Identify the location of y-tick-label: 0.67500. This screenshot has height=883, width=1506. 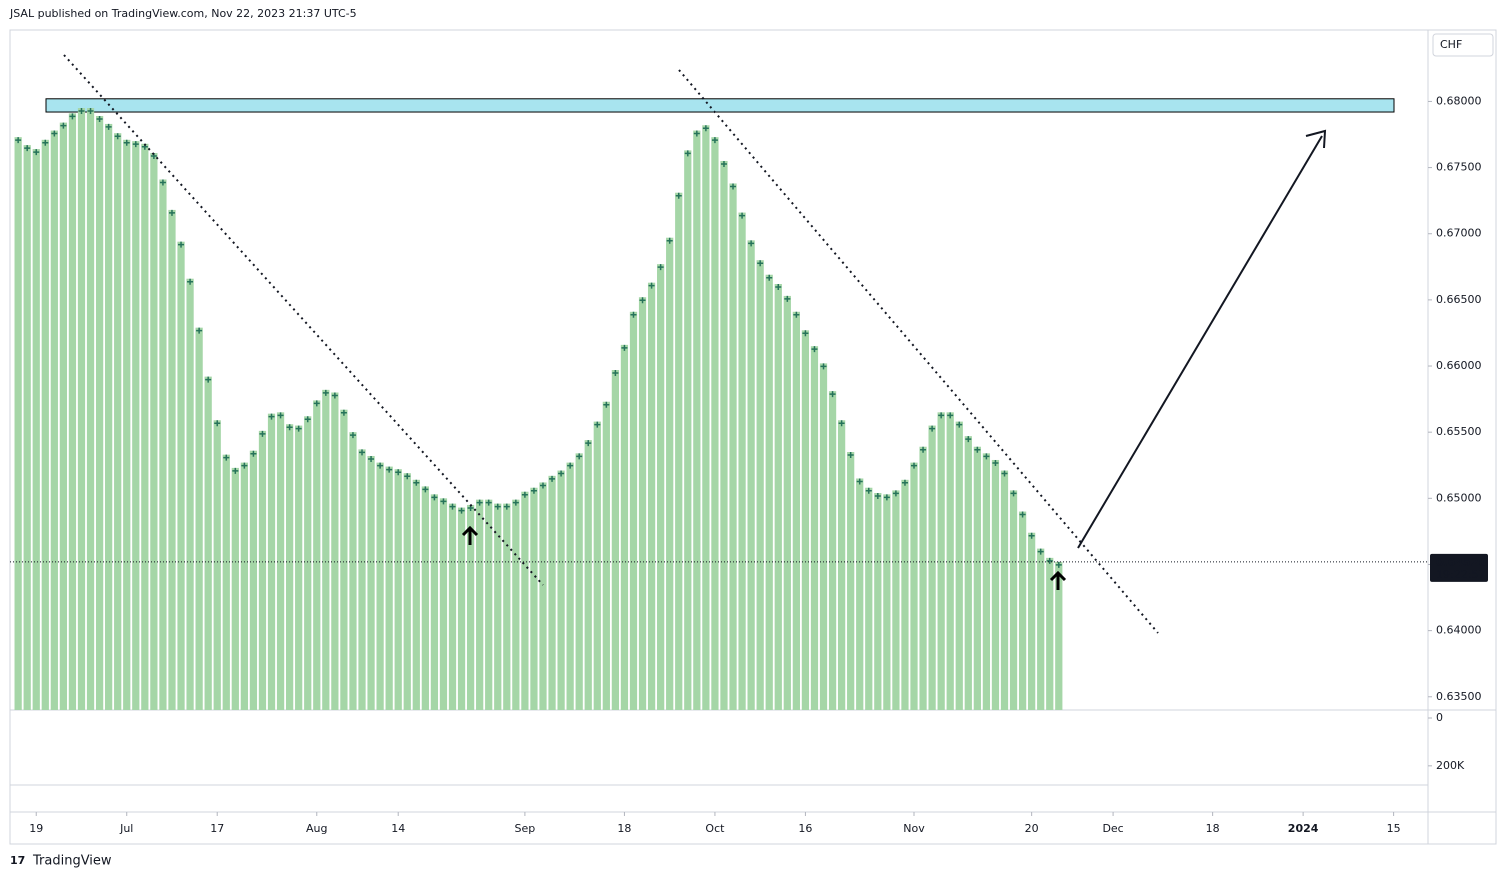
(1459, 167).